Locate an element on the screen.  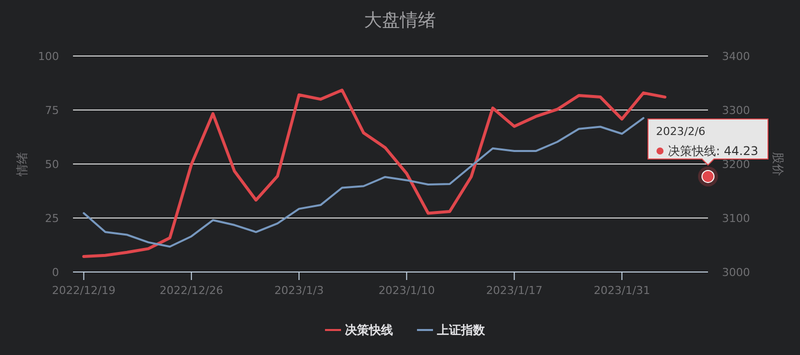
y-tick-label: 75 is located at coordinates (52, 110).